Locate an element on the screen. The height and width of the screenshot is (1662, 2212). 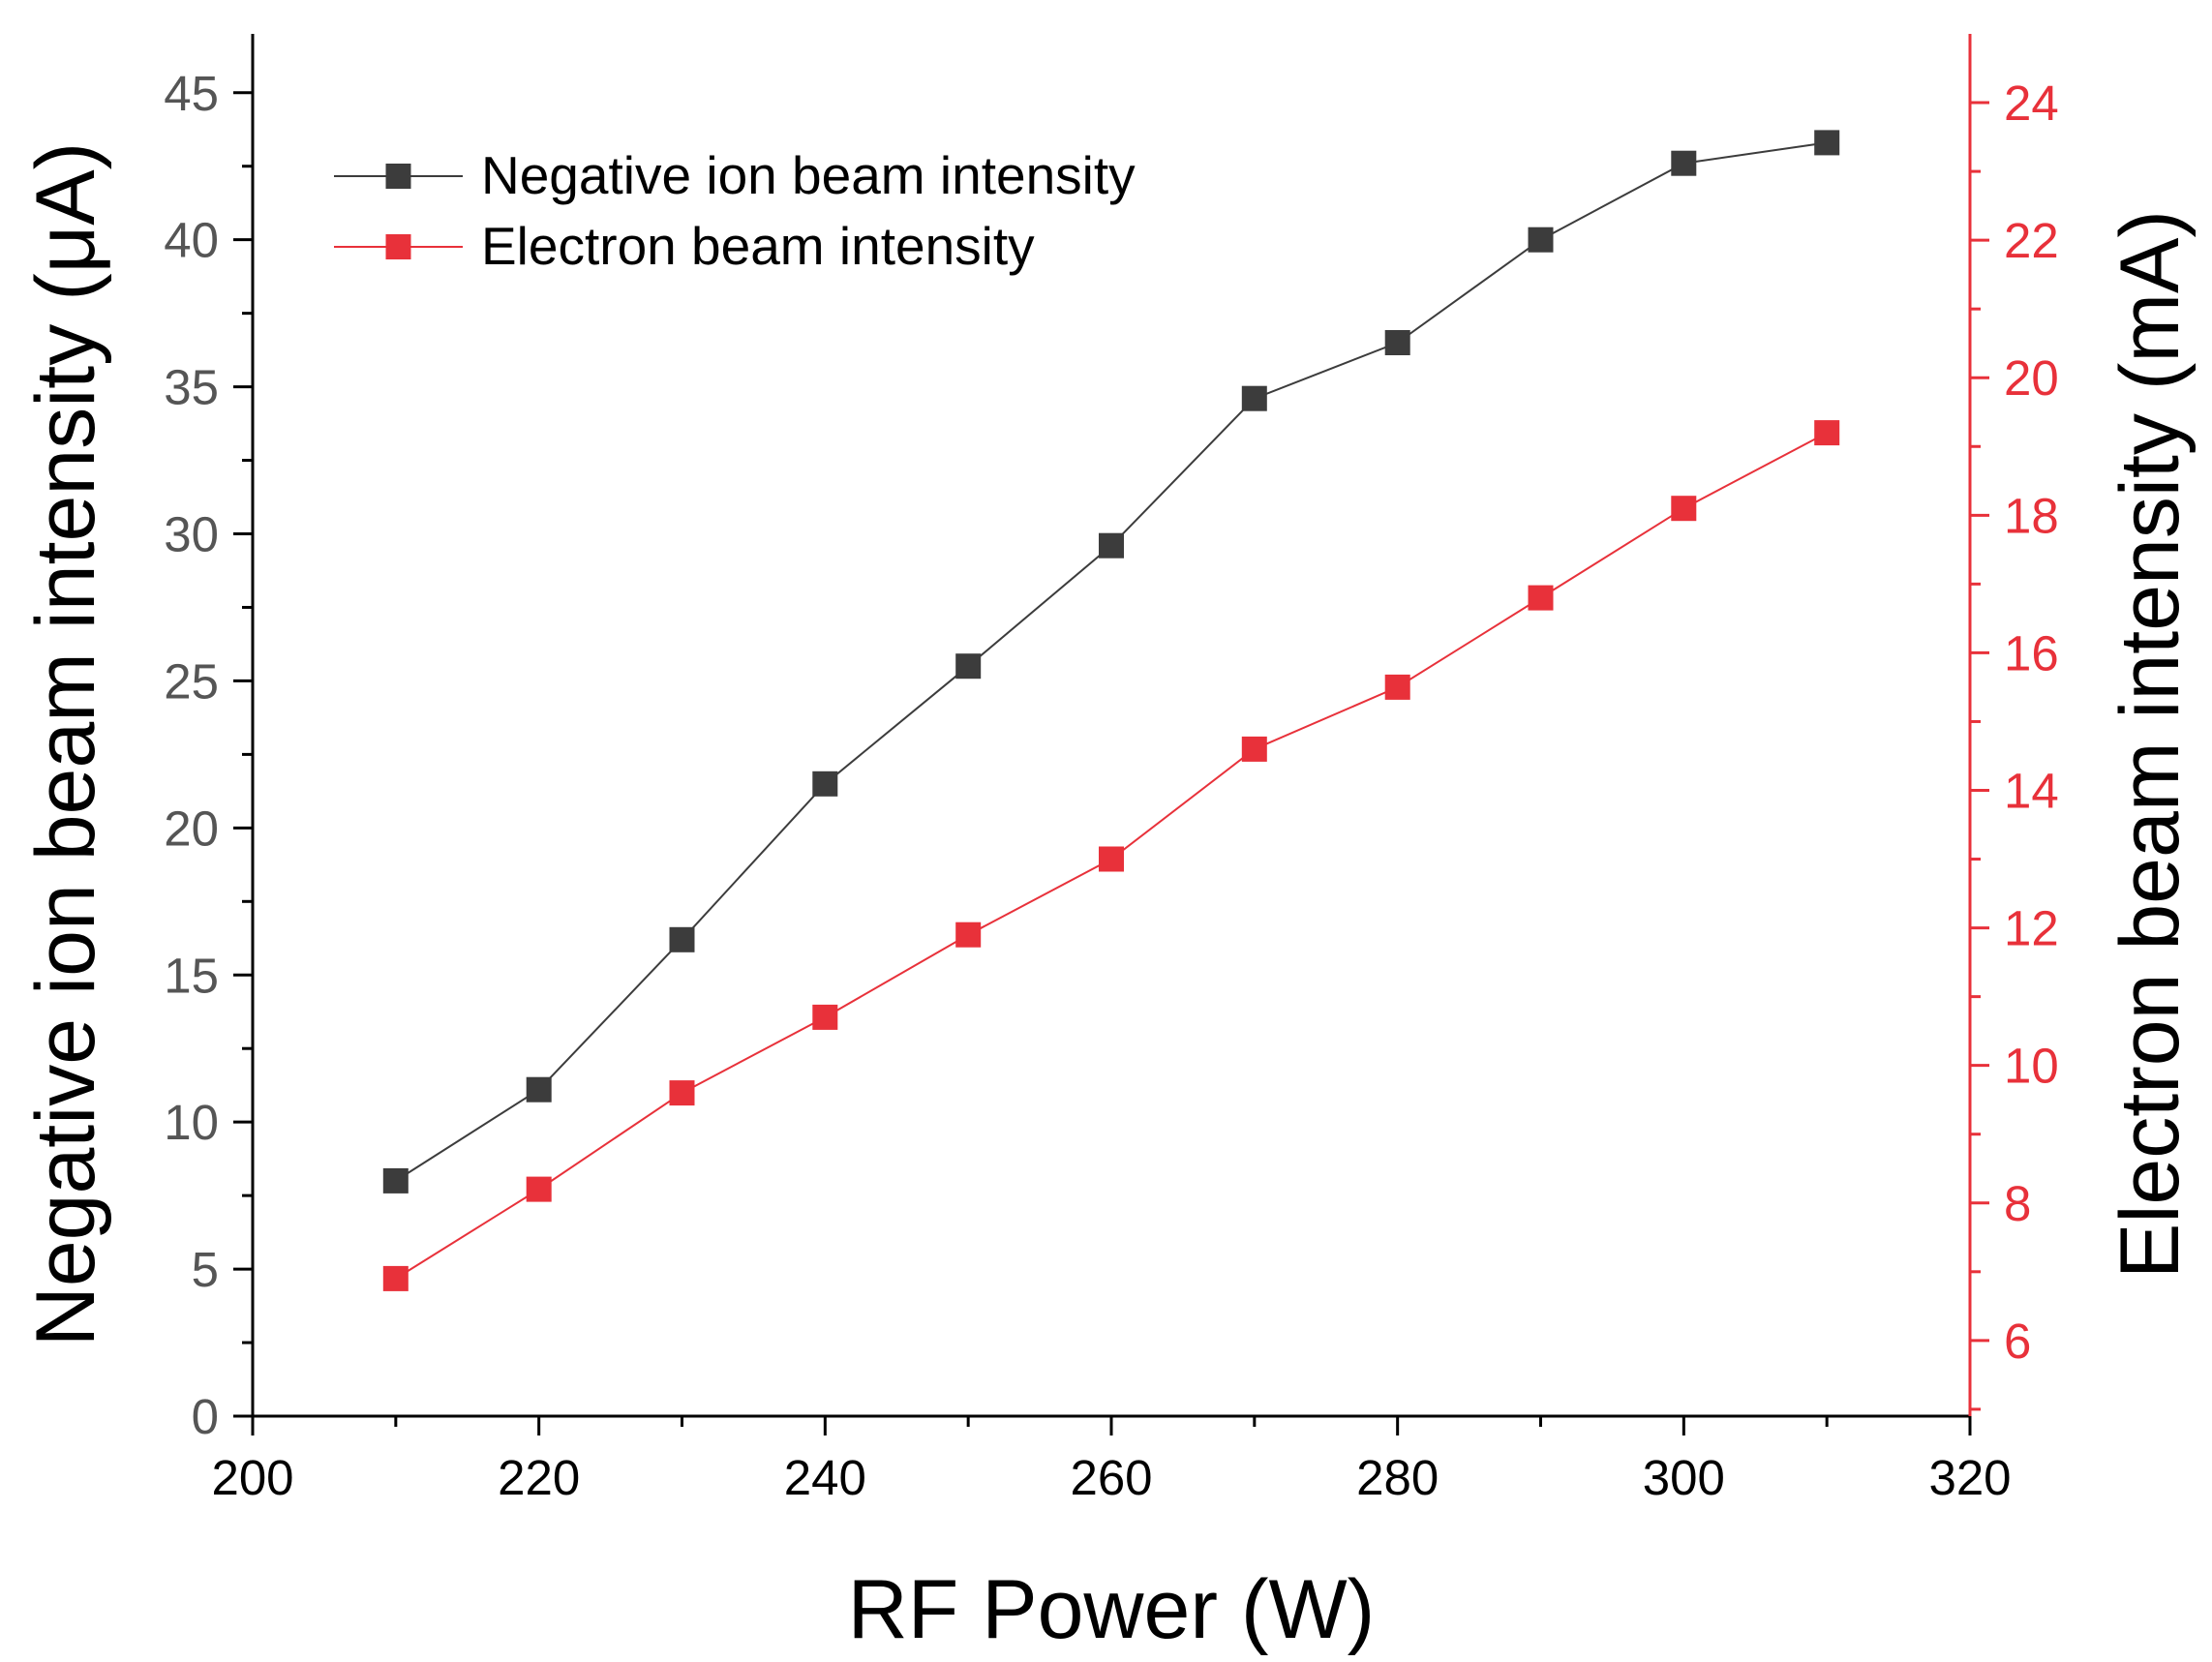
y-left-tick-label: 0 is located at coordinates (205, 1416).